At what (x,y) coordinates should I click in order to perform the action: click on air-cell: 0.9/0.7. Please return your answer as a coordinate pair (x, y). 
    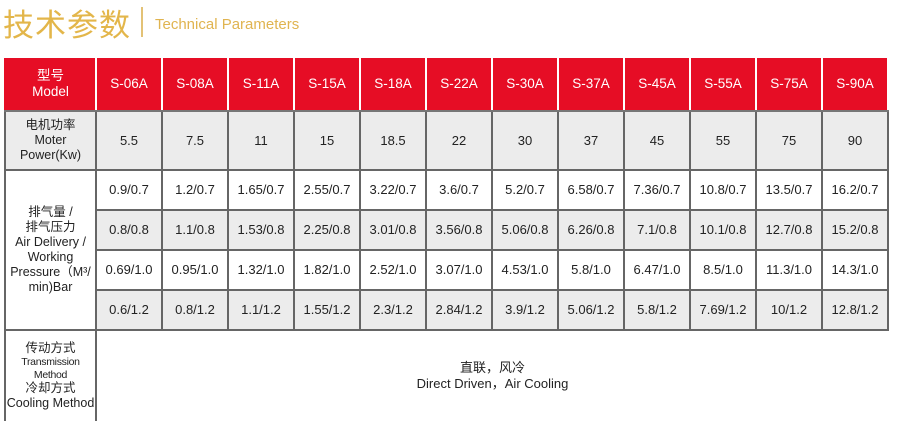
    Looking at the image, I should click on (129, 190).